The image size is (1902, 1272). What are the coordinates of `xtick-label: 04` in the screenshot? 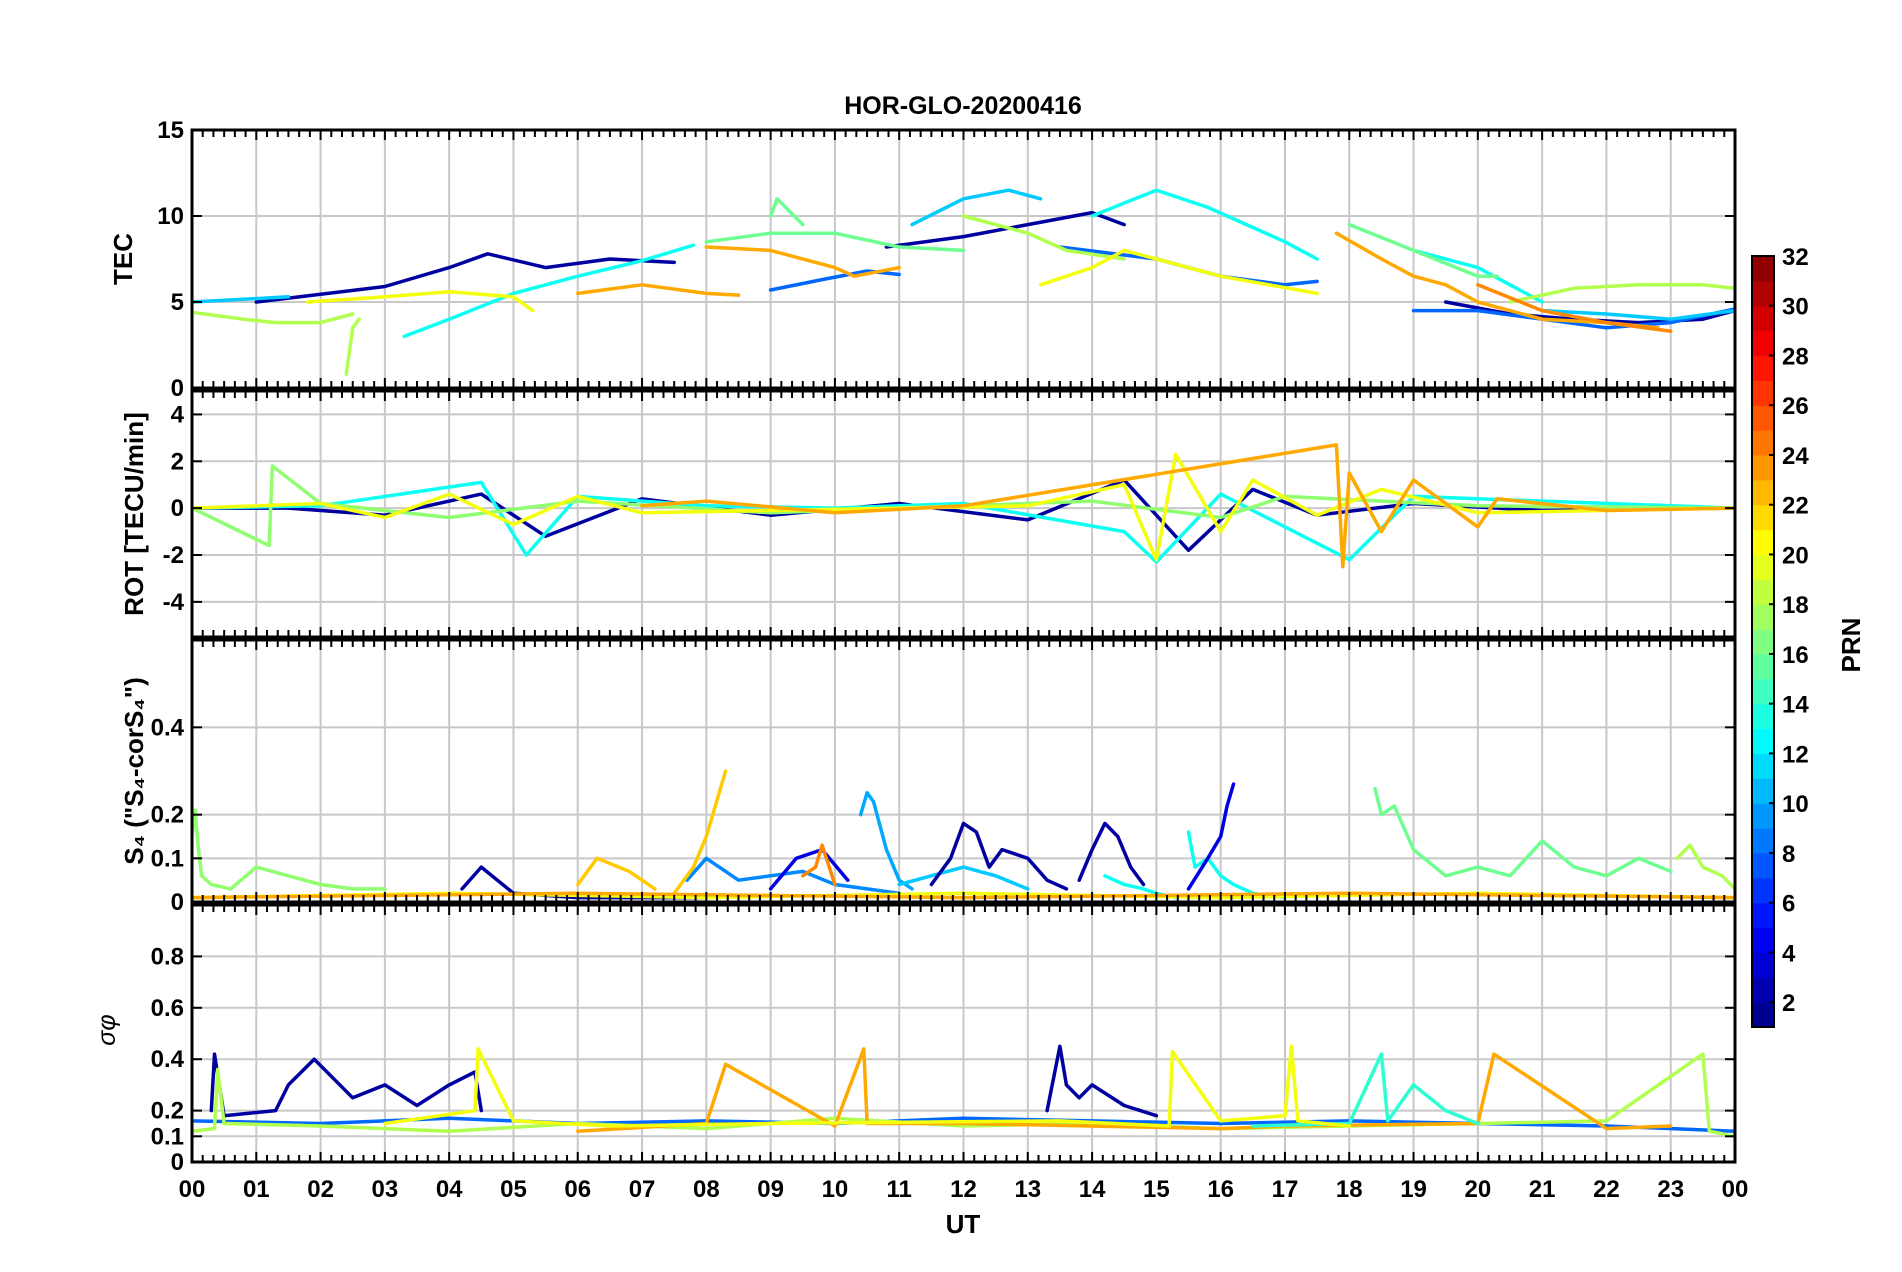 It's located at (449, 1189).